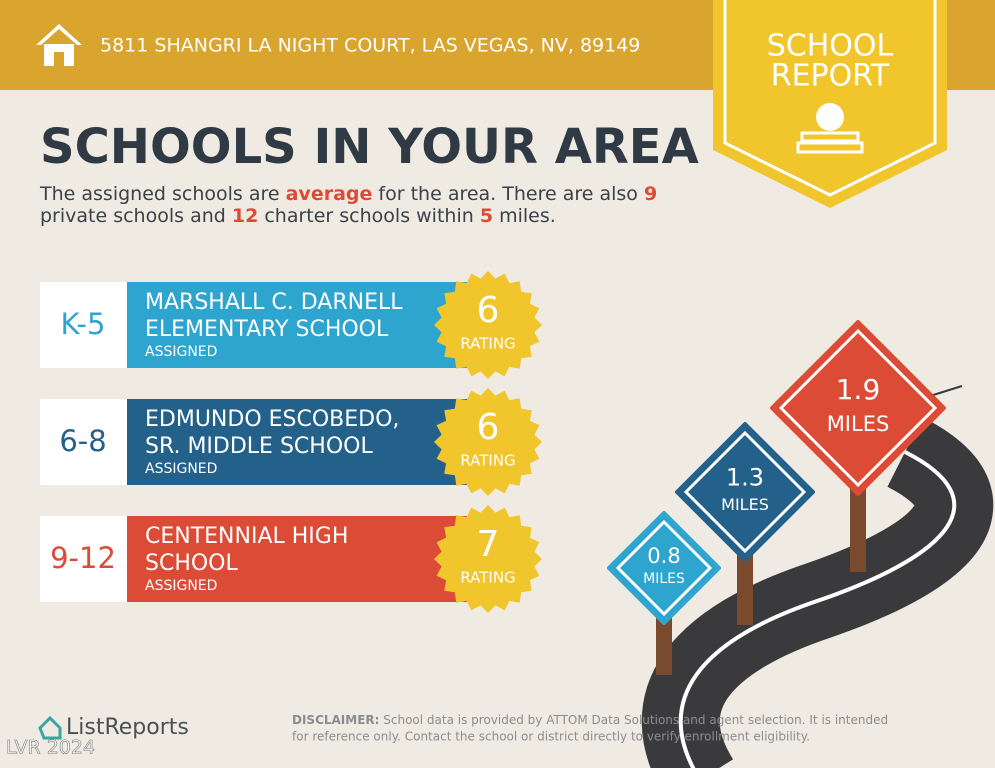  Describe the element at coordinates (486, 216) in the screenshot. I see `highlight: 5` at that location.